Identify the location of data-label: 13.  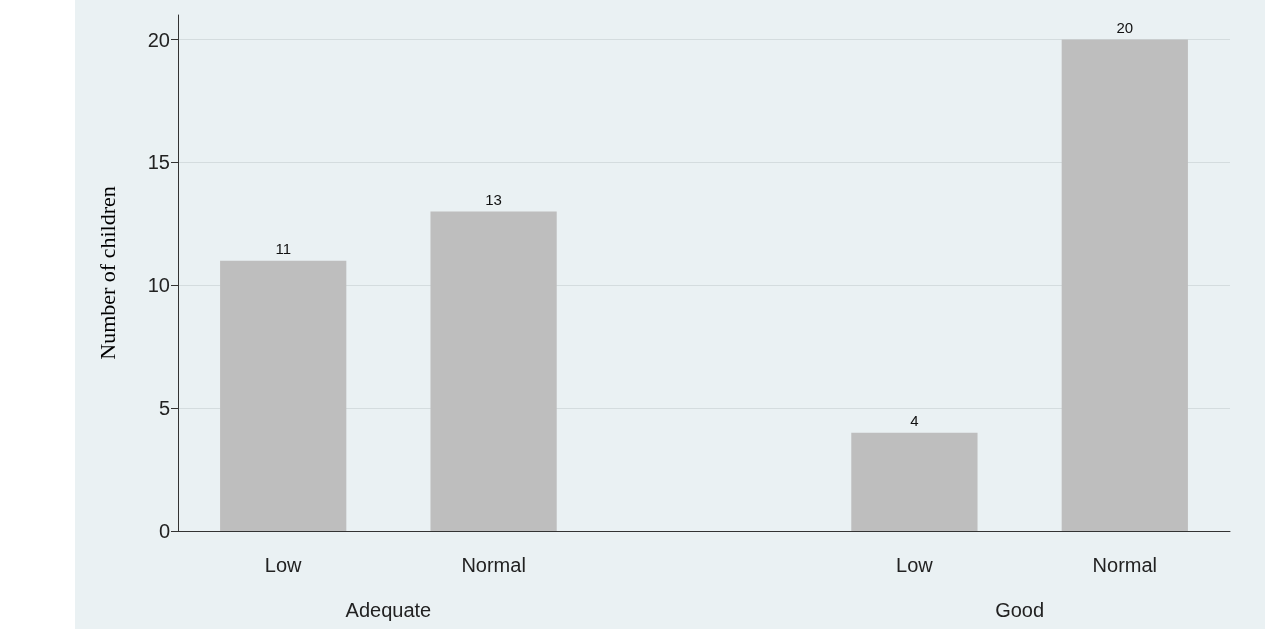
(493, 199).